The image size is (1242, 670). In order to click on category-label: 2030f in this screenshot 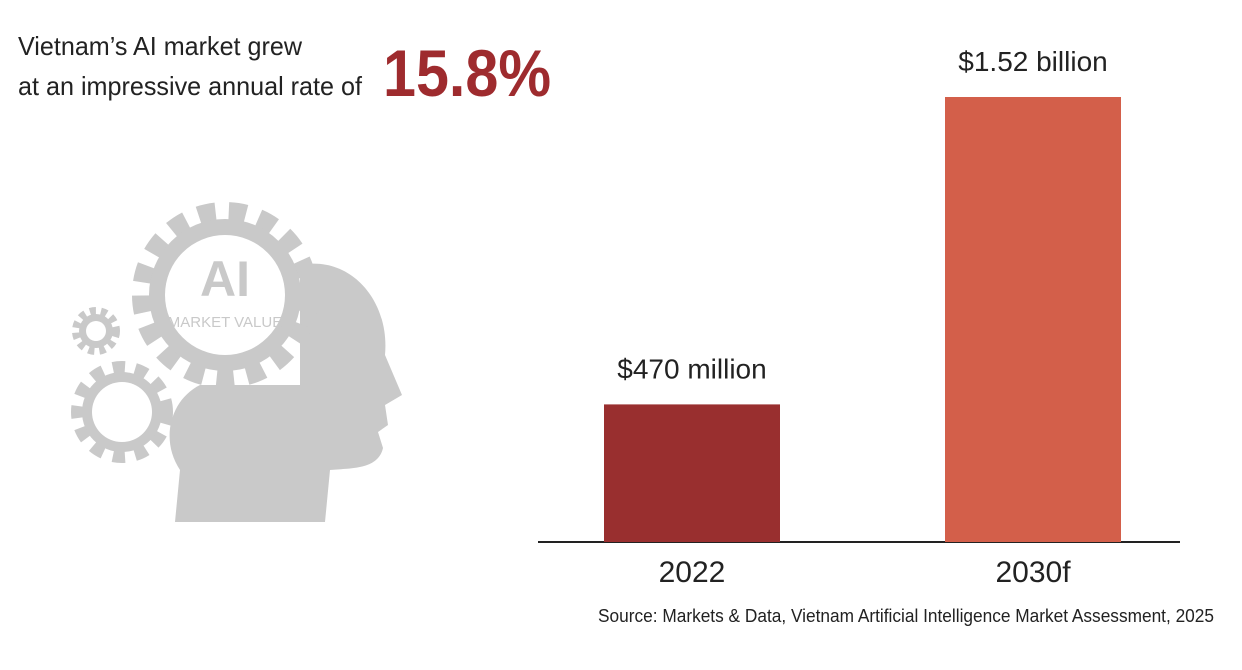, I will do `click(1033, 572)`.